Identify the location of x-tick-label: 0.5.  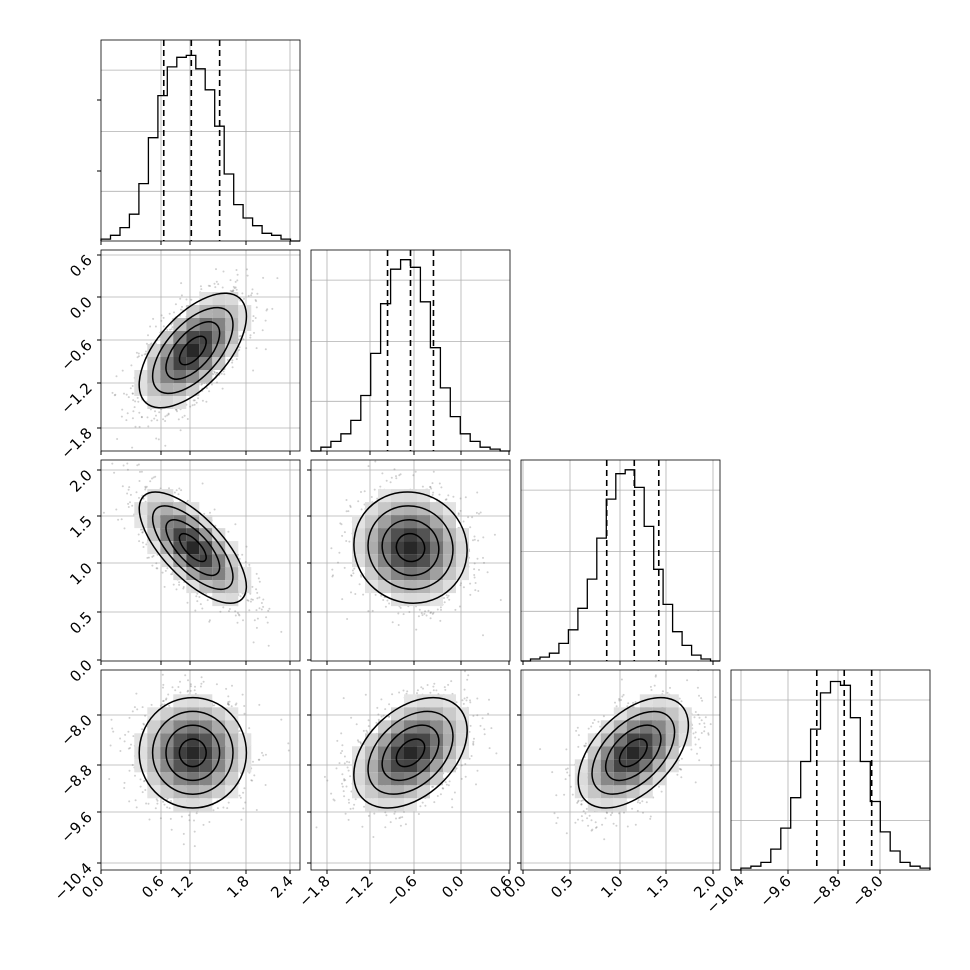
(562, 887).